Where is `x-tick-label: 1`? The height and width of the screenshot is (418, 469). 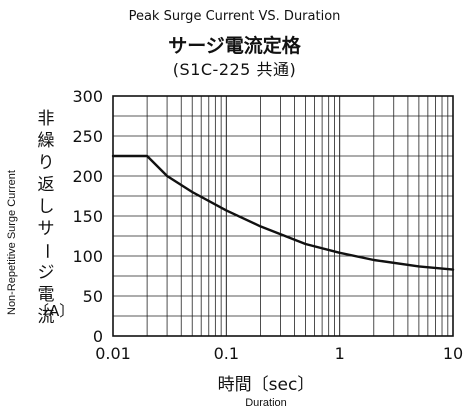 x-tick-label: 1 is located at coordinates (340, 353).